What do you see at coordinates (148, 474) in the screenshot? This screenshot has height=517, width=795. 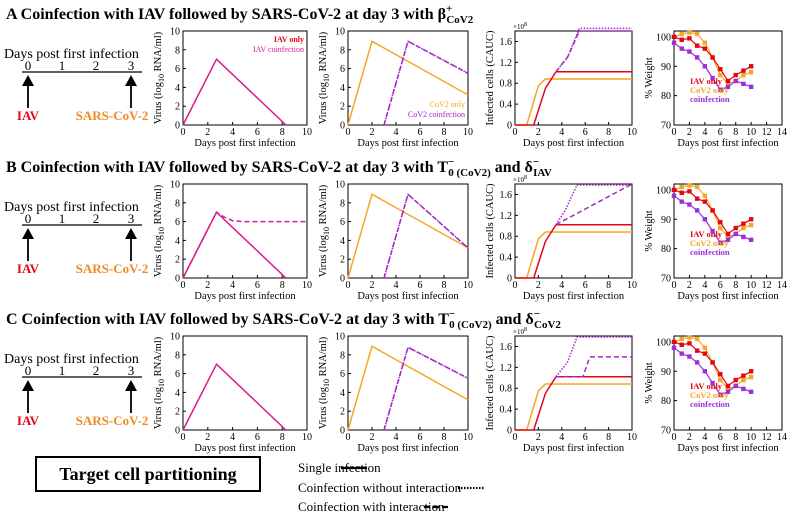 I see `partitioning-box: Target cell partitioning` at bounding box center [148, 474].